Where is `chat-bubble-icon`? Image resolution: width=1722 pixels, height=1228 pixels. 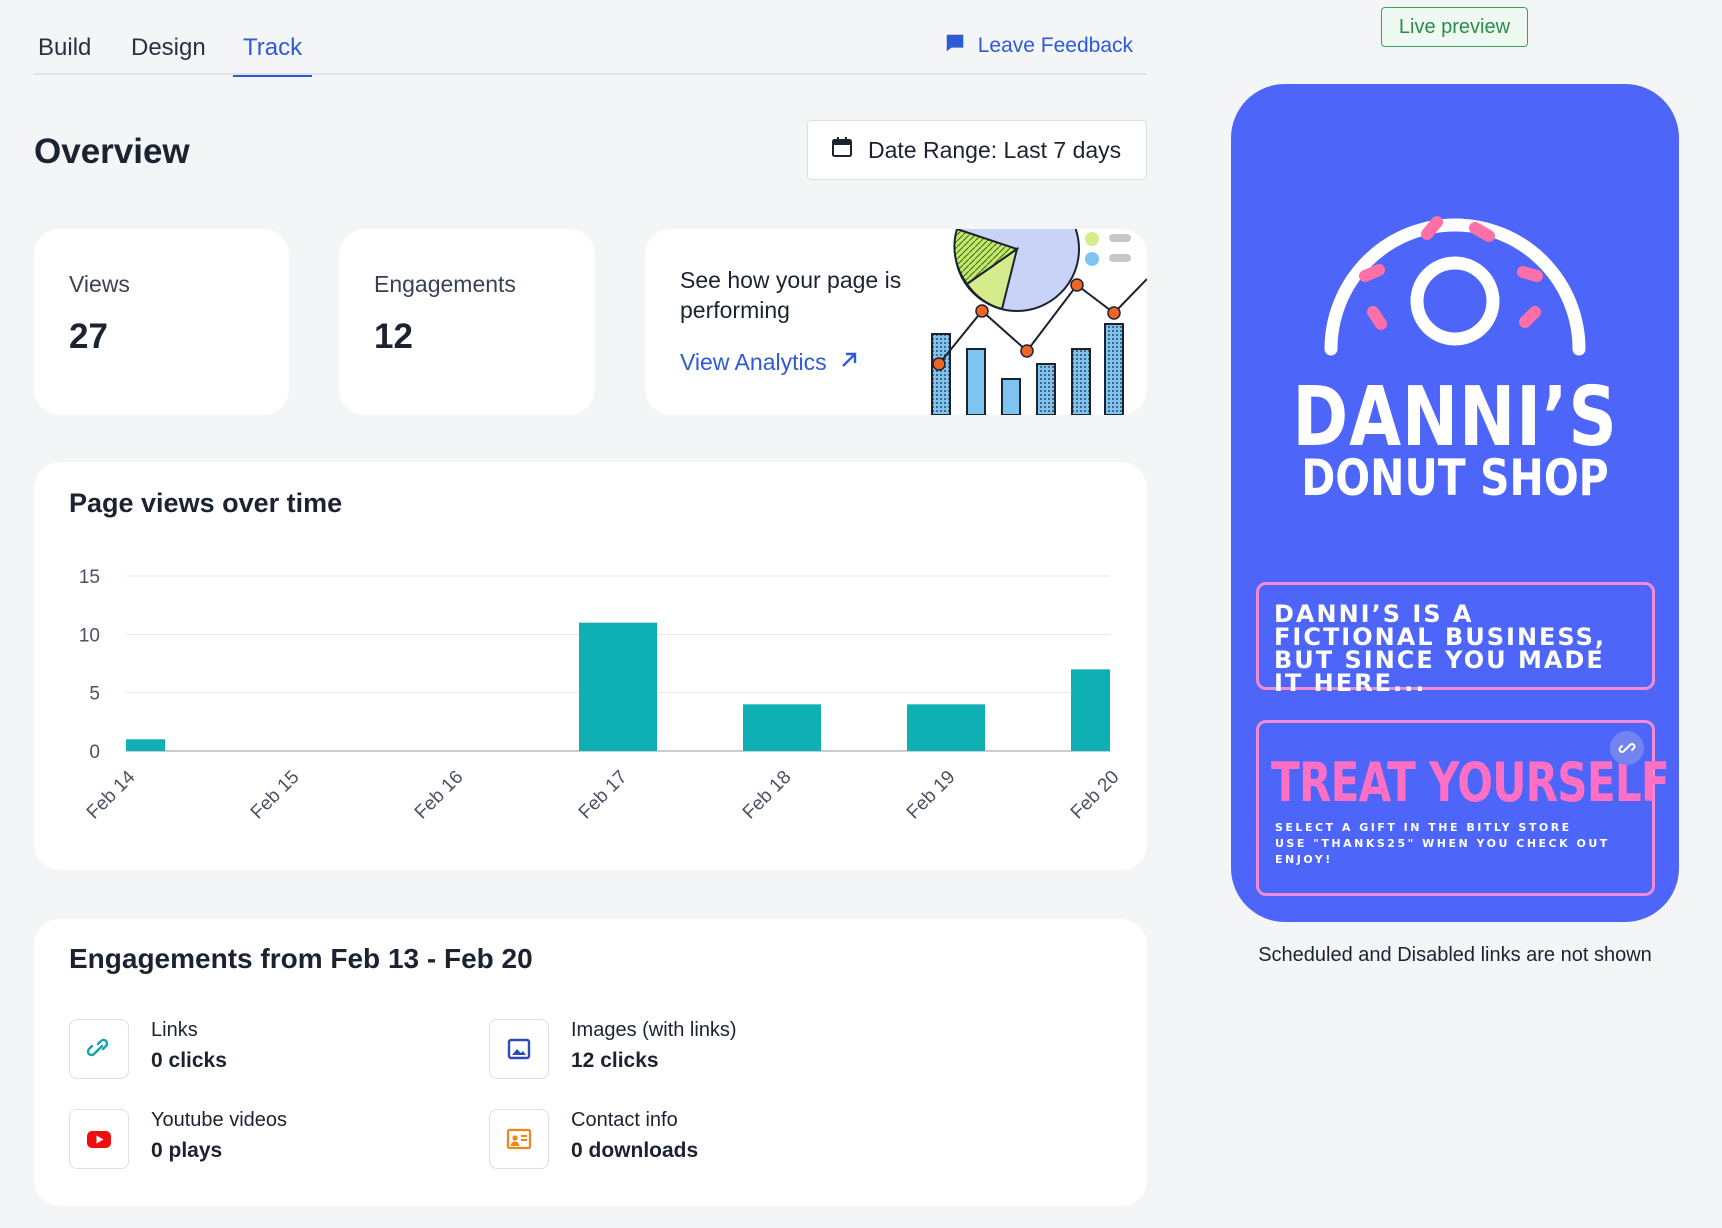
chat-bubble-icon is located at coordinates (955, 46).